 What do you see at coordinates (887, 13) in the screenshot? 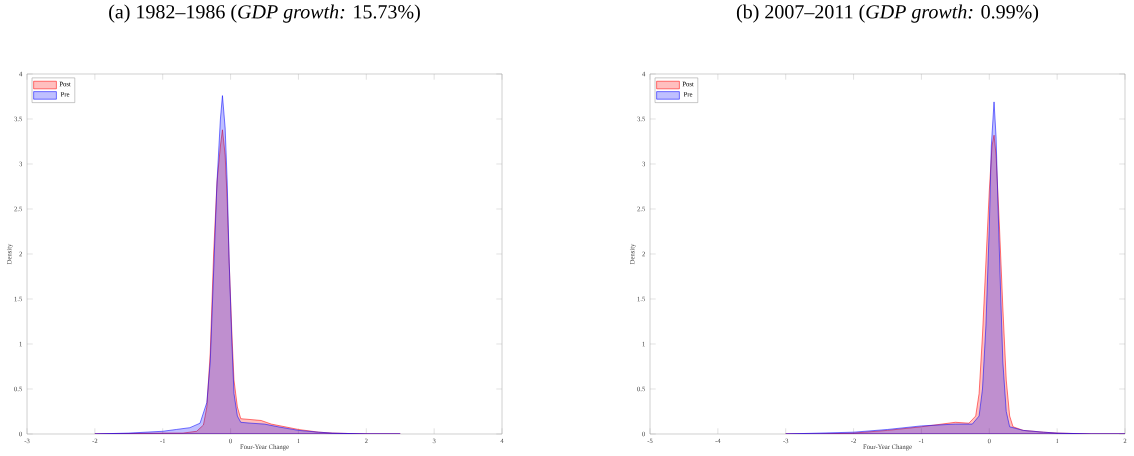
I see `chart-title: (b) 2007–2011 (GDP growth: 0.99%)` at bounding box center [887, 13].